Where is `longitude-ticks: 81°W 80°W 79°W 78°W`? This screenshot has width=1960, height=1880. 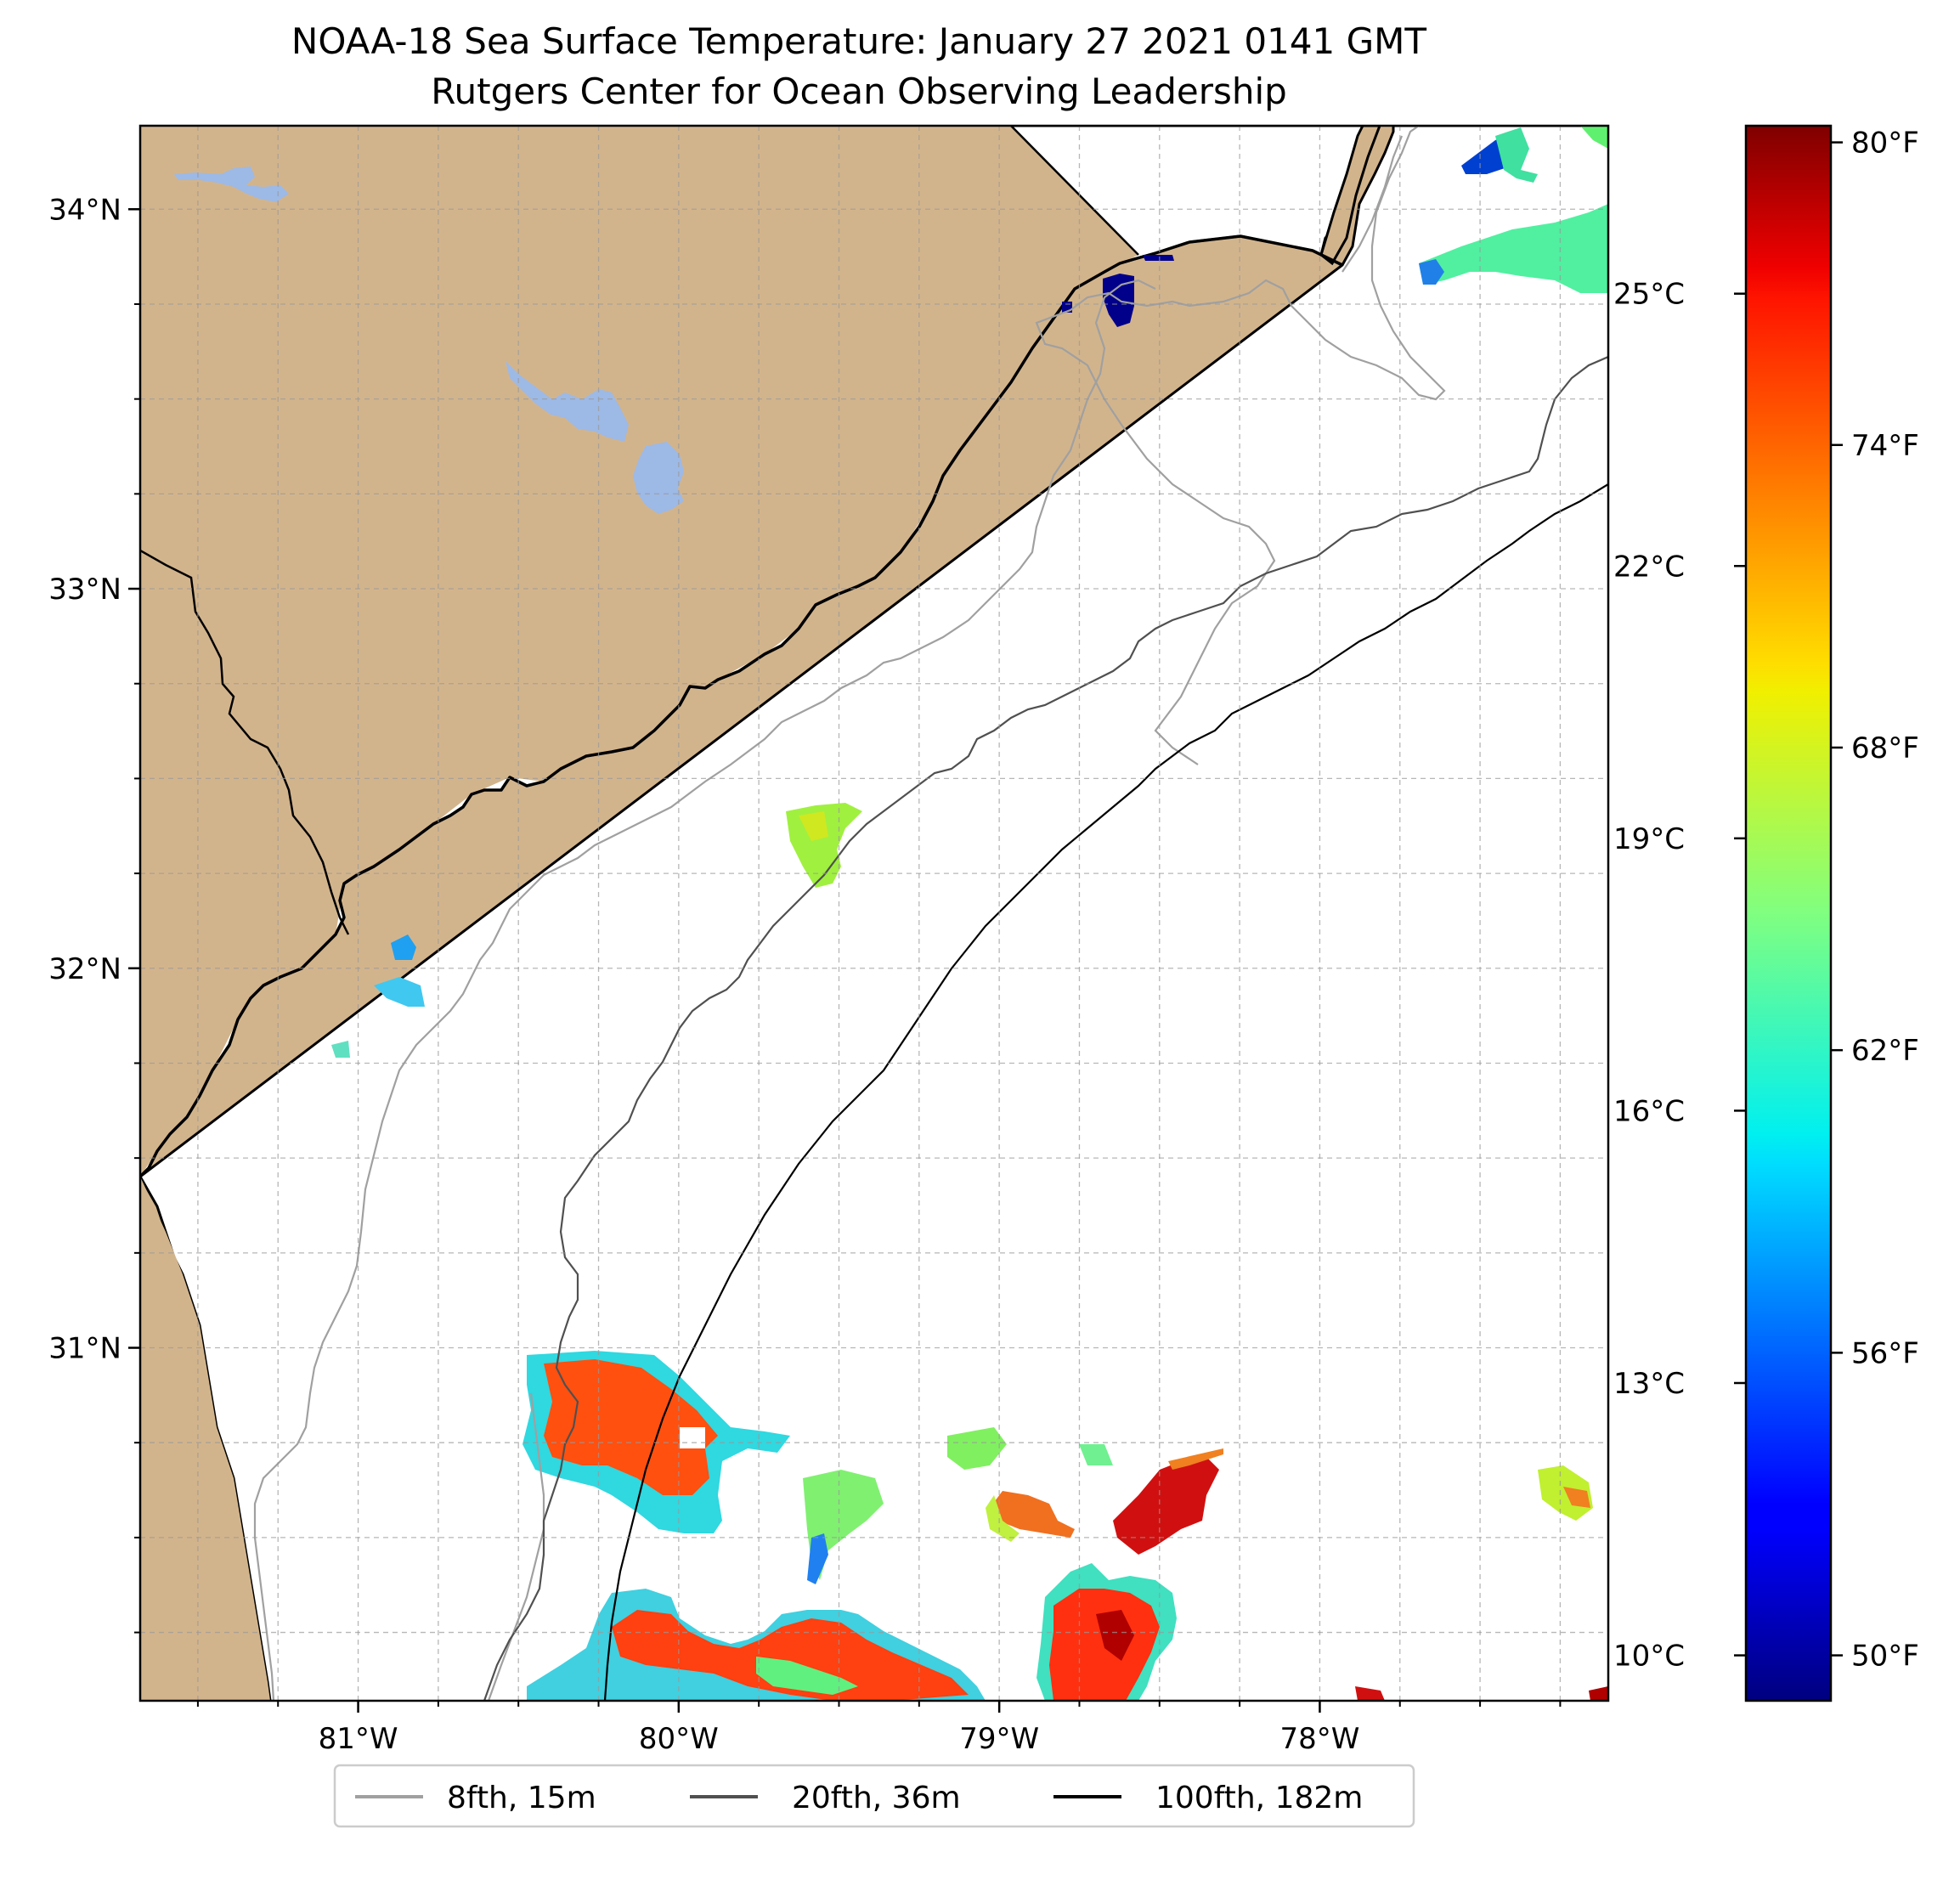 longitude-ticks: 81°W 80°W 79°W 78°W is located at coordinates (879, 1729).